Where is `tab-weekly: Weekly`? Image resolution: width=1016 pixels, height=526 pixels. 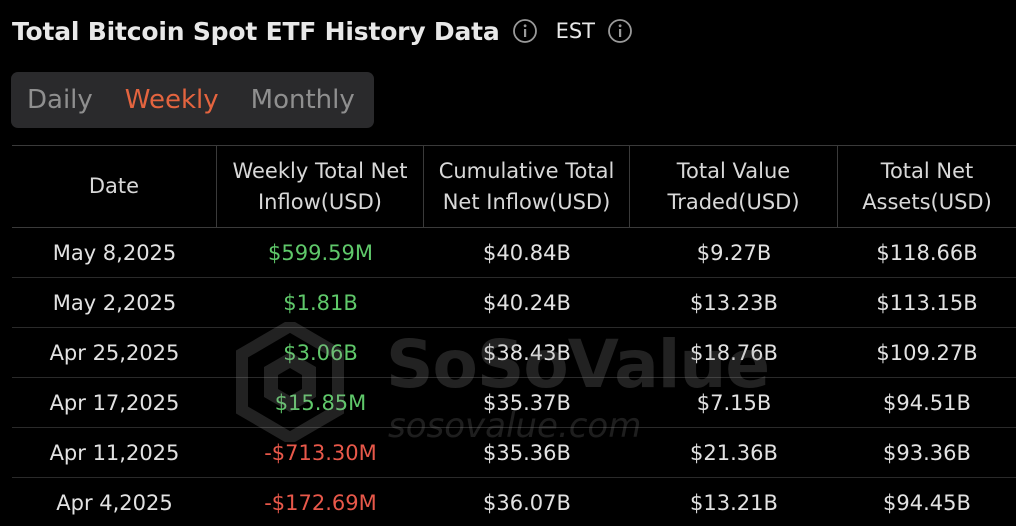
tab-weekly: Weekly is located at coordinates (171, 100).